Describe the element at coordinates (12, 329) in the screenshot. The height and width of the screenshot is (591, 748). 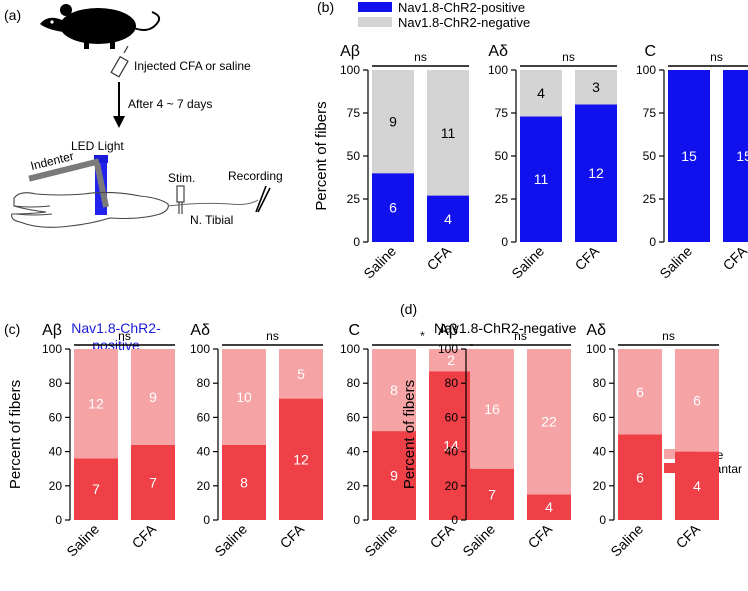
I see `panel-c-label: (c)` at that location.